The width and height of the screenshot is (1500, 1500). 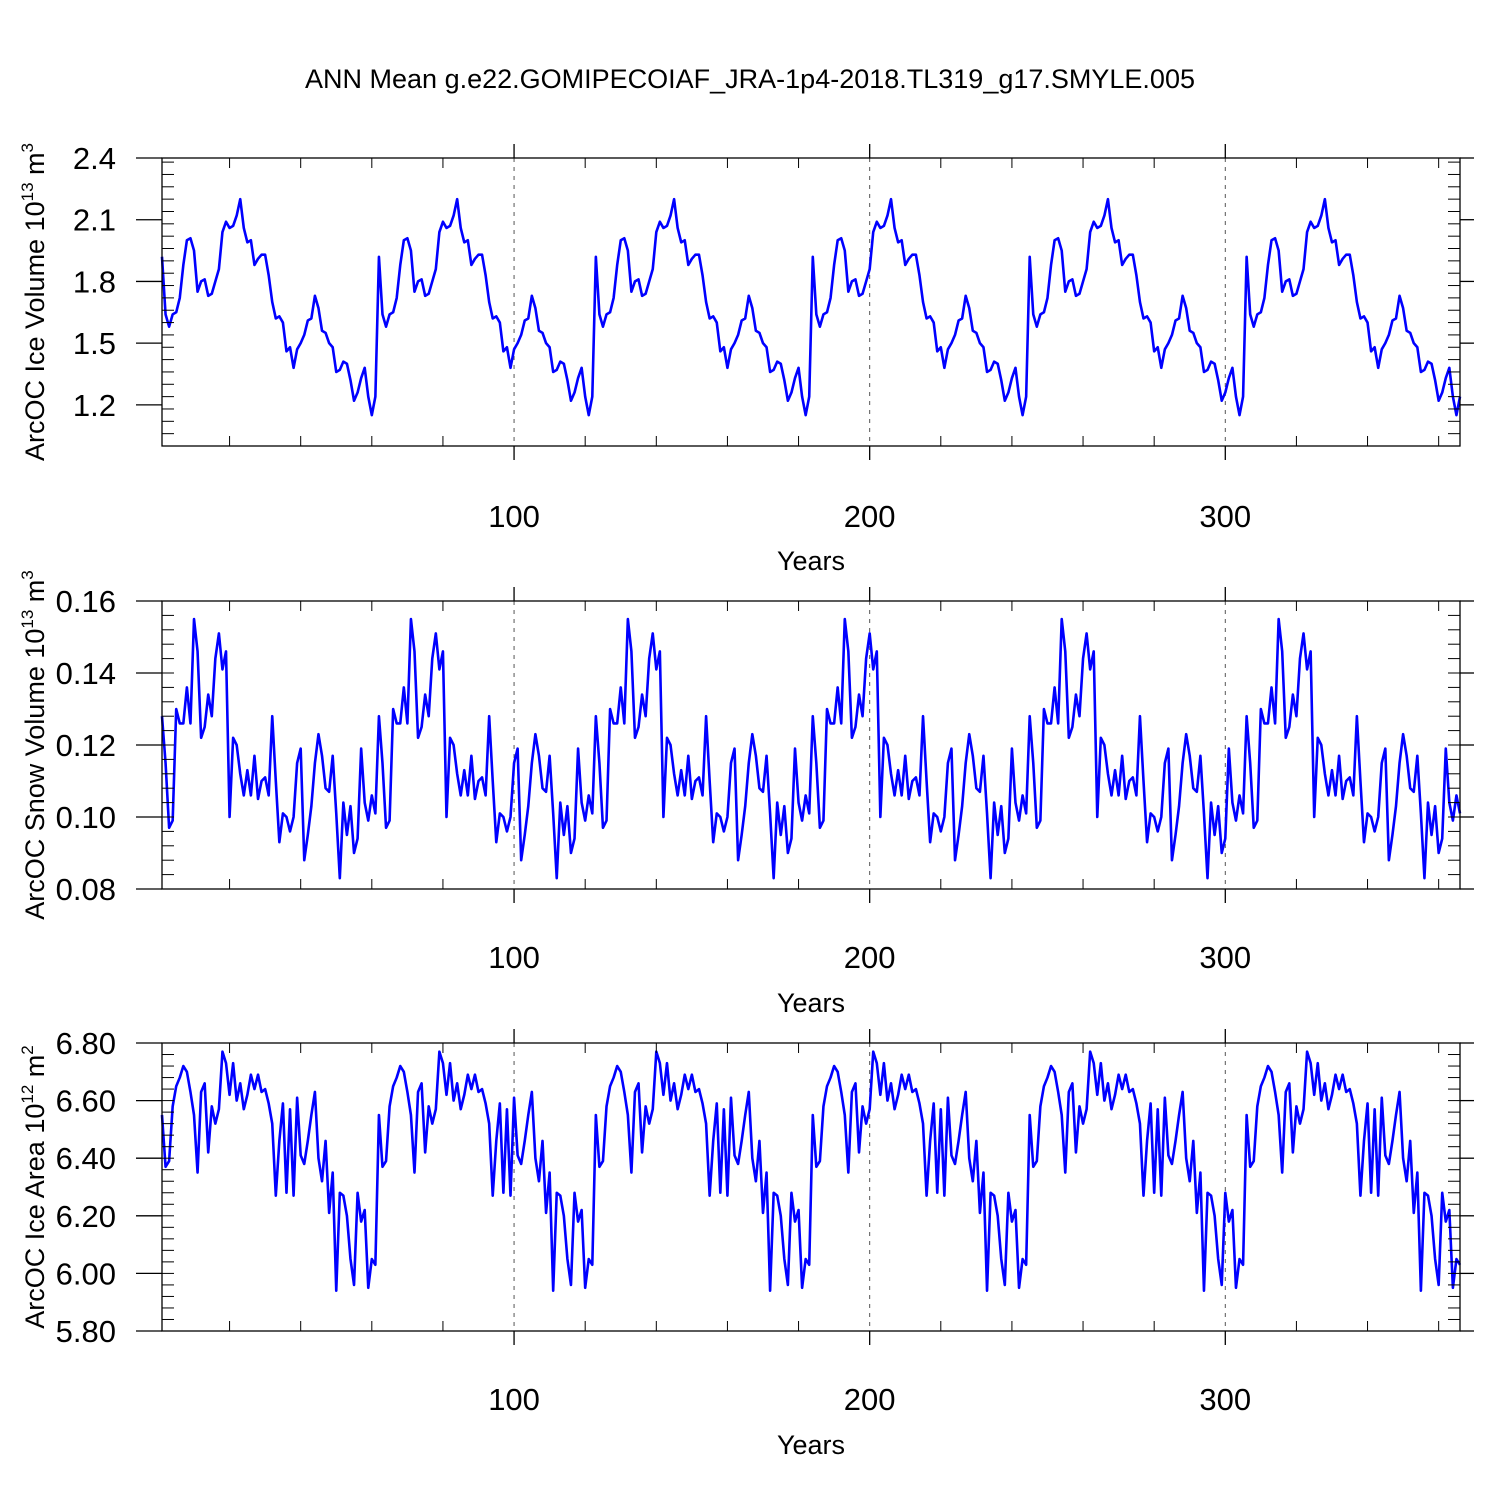 What do you see at coordinates (35, 595) in the screenshot?
I see `snow-volume-ylabel-text: m` at bounding box center [35, 595].